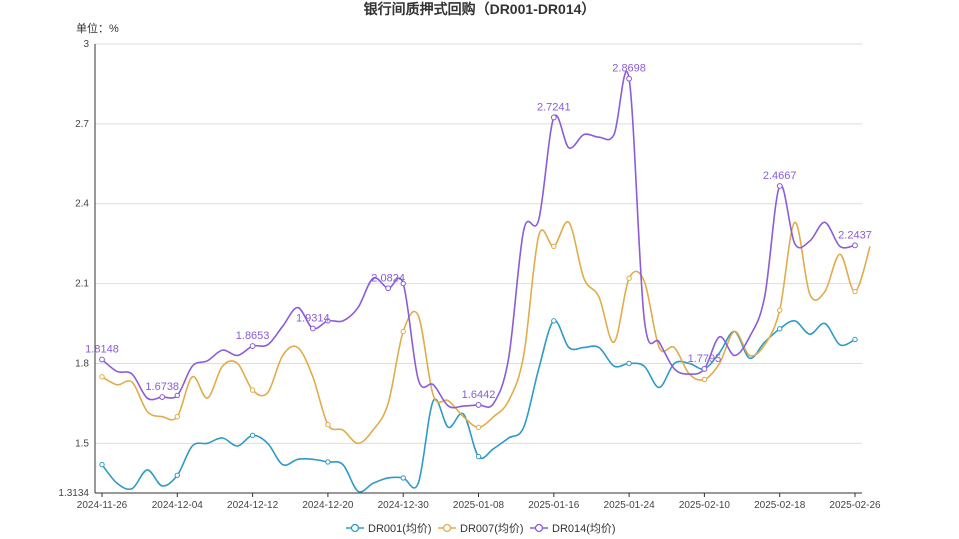 The image size is (959, 539). I want to click on x-tick-label: 2024-12-20, so click(328, 505).